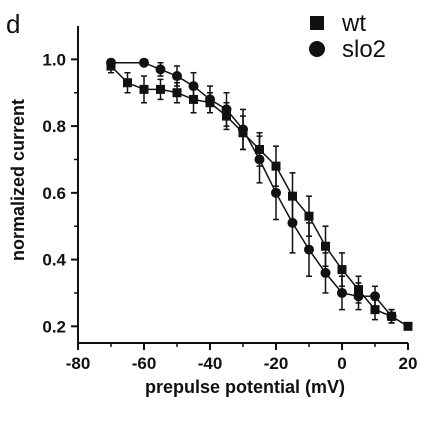 This screenshot has height=424, width=440. Describe the element at coordinates (276, 363) in the screenshot. I see `x-tick-label: -20` at that location.